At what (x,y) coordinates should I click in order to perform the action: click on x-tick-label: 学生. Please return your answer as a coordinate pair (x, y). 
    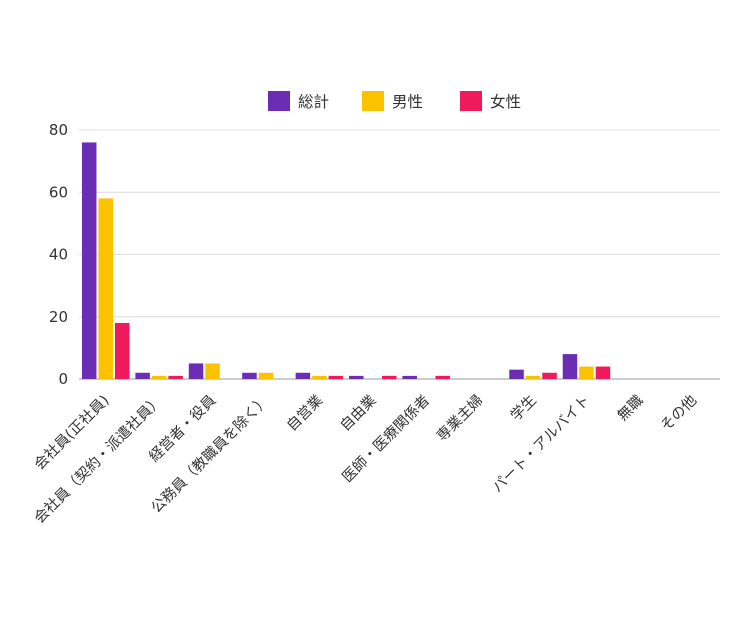
    Looking at the image, I should click on (523, 408).